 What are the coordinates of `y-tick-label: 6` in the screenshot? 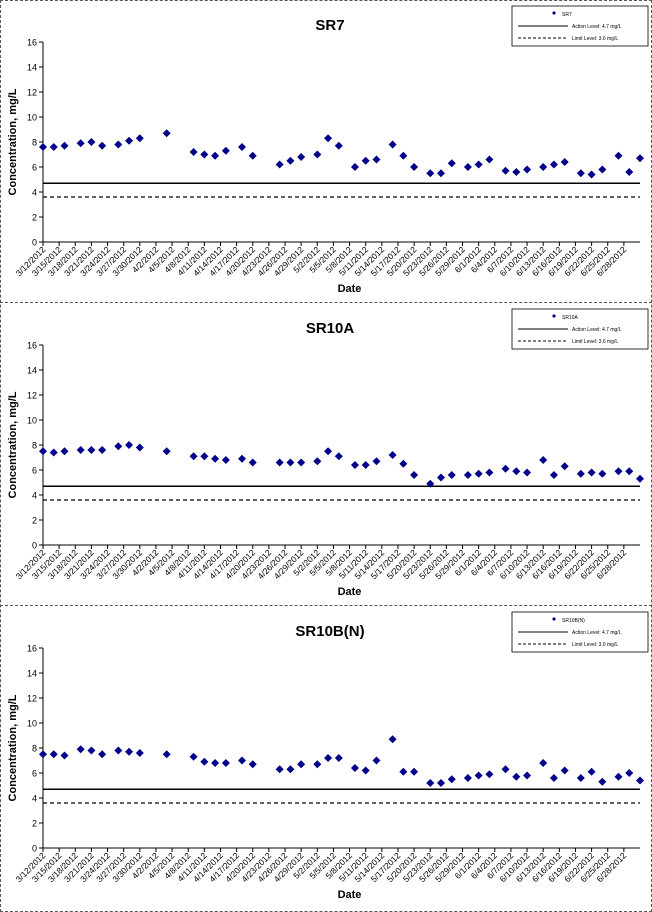 It's located at (34, 774).